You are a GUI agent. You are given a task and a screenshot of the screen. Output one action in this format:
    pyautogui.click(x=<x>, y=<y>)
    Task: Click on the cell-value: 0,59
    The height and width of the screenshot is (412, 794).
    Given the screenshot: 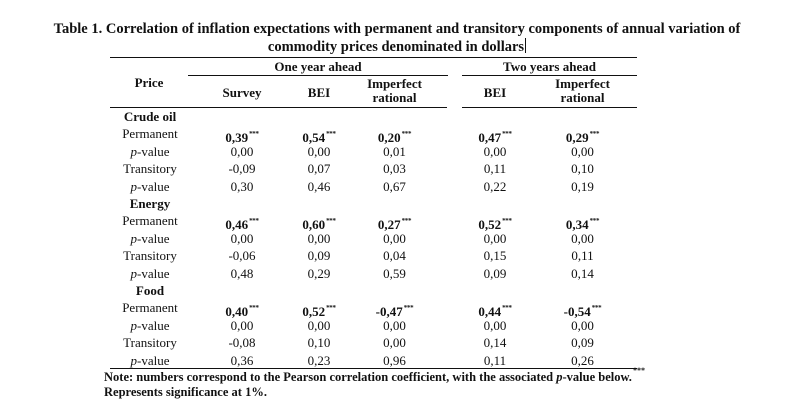 What is the action you would take?
    pyautogui.click(x=394, y=273)
    